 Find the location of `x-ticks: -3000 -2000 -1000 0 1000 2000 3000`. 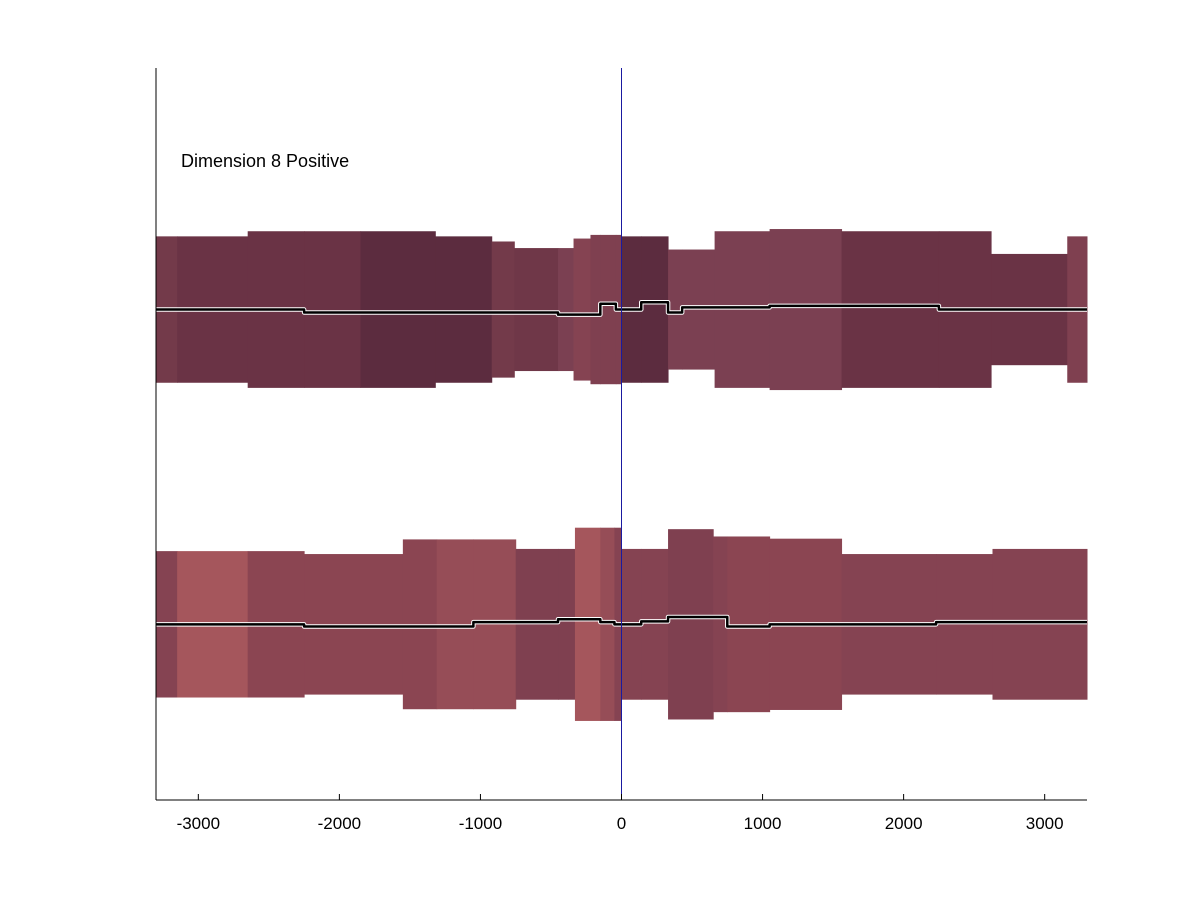

x-ticks: -3000 -2000 -1000 0 1000 2000 3000 is located at coordinates (620, 813).